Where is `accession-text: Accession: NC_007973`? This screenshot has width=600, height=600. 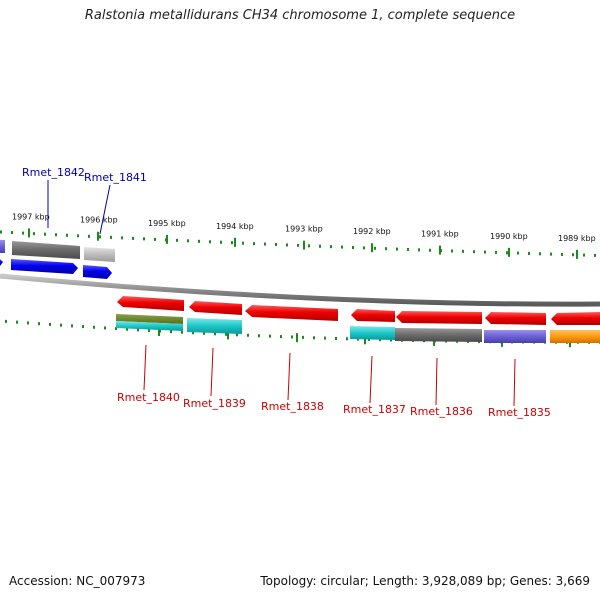
accession-text: Accession: NC_007973 is located at coordinates (77, 581).